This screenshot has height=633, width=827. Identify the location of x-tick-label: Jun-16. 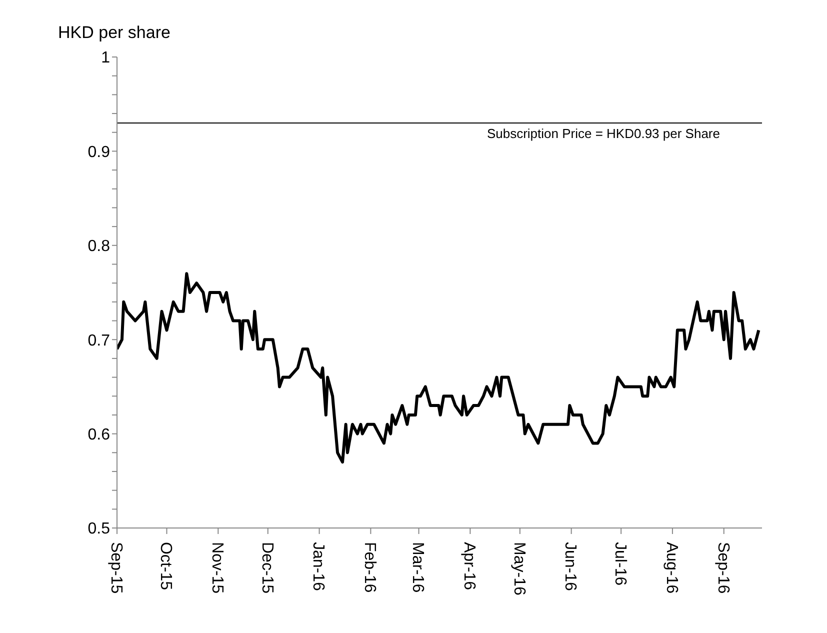
(570, 567).